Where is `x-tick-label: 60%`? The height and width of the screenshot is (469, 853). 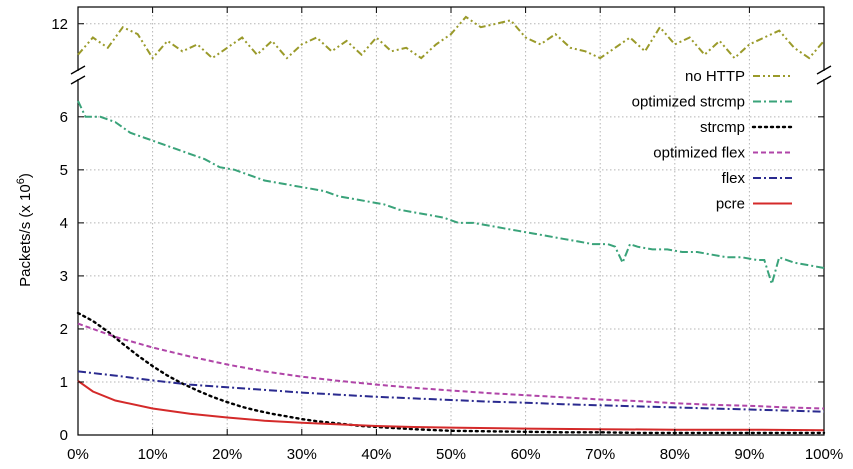
x-tick-label: 60% is located at coordinates (526, 454).